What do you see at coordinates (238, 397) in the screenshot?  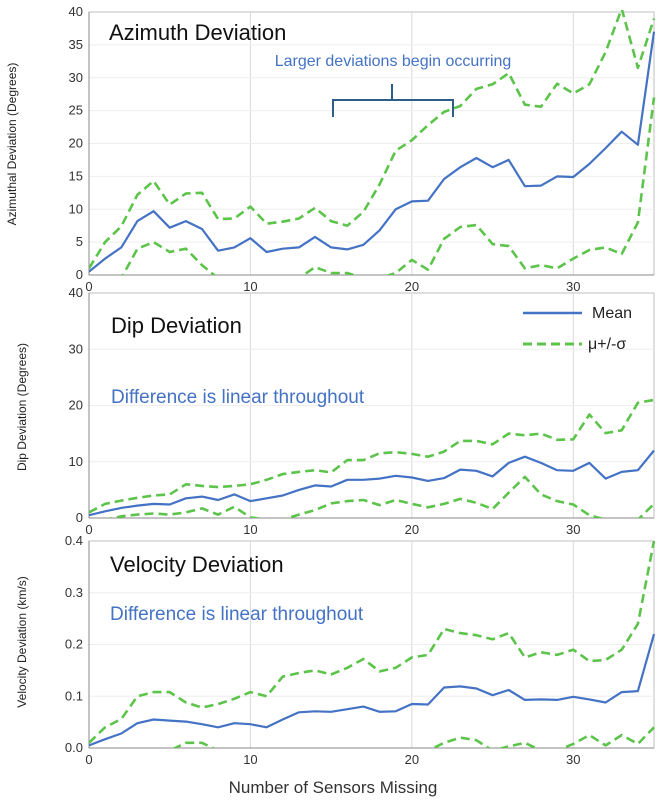 I see `dip-annotation: Difference is linear throughout` at bounding box center [238, 397].